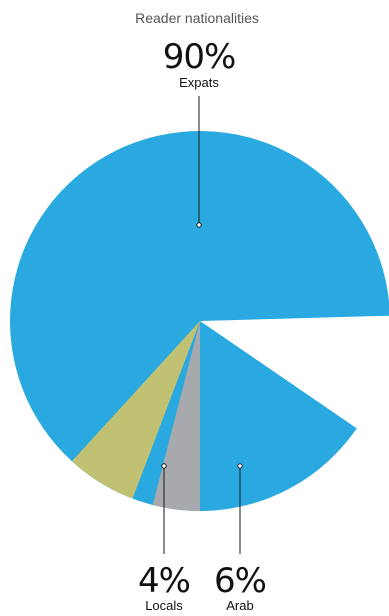 The height and width of the screenshot is (616, 389). I want to click on data-label-locals: 4%, so click(164, 581).